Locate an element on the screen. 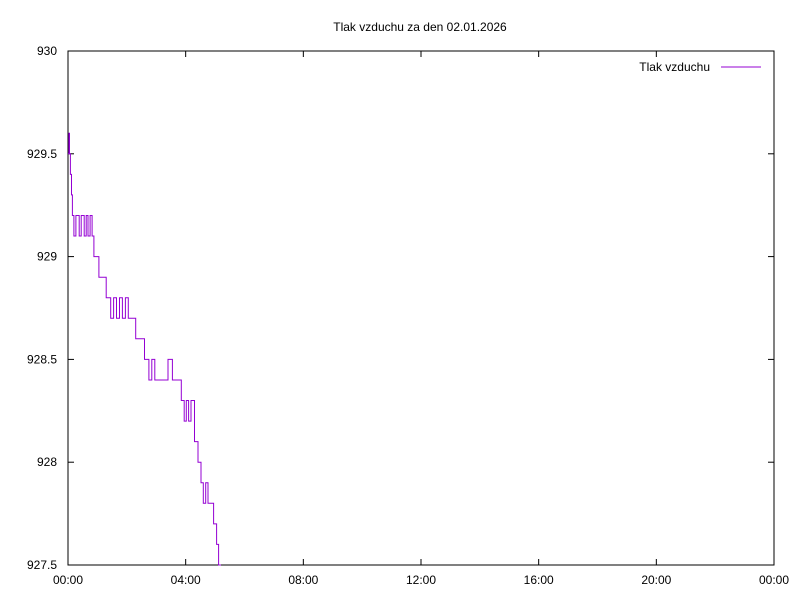  chart-title: Tlak vzduchu za den 02.01.2026 is located at coordinates (420, 27).